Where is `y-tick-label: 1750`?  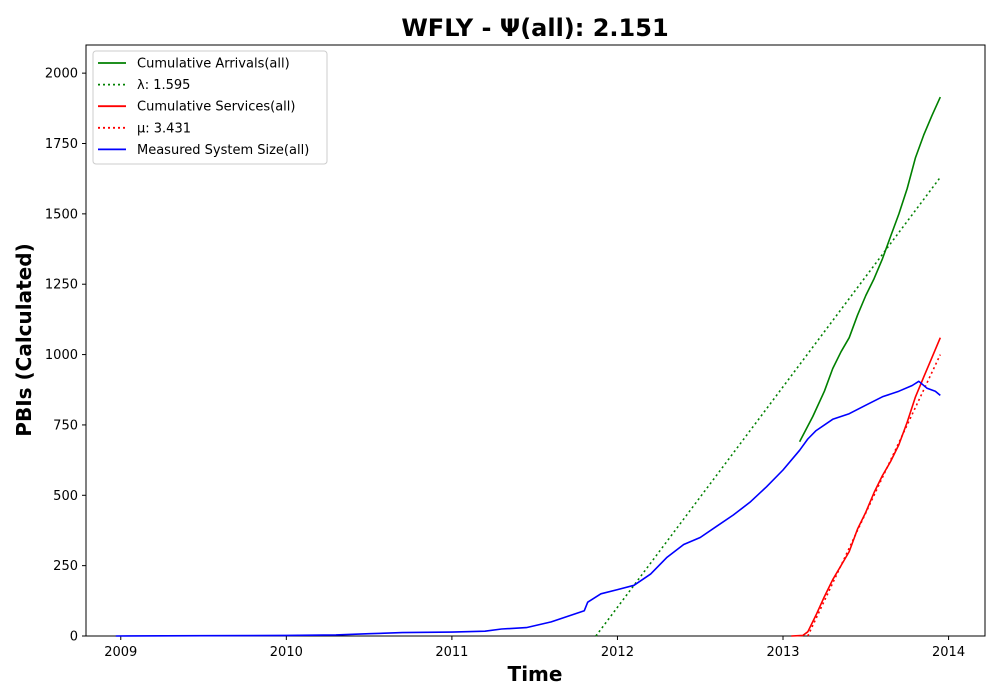
y-tick-label: 1750 is located at coordinates (61, 144).